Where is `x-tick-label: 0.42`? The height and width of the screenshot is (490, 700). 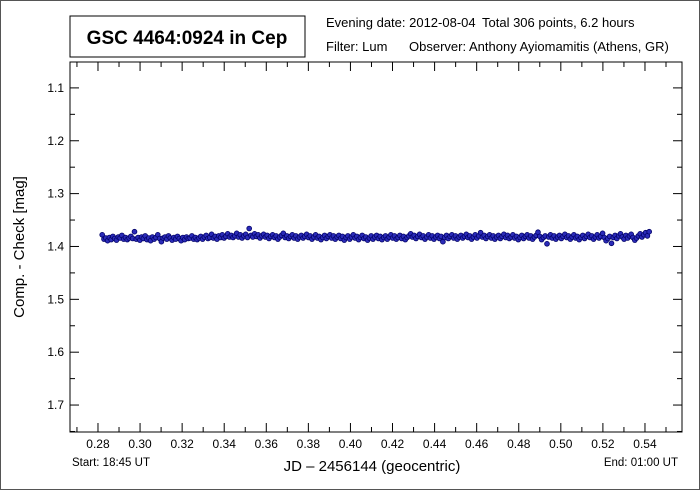 x-tick-label: 0.42 is located at coordinates (393, 444).